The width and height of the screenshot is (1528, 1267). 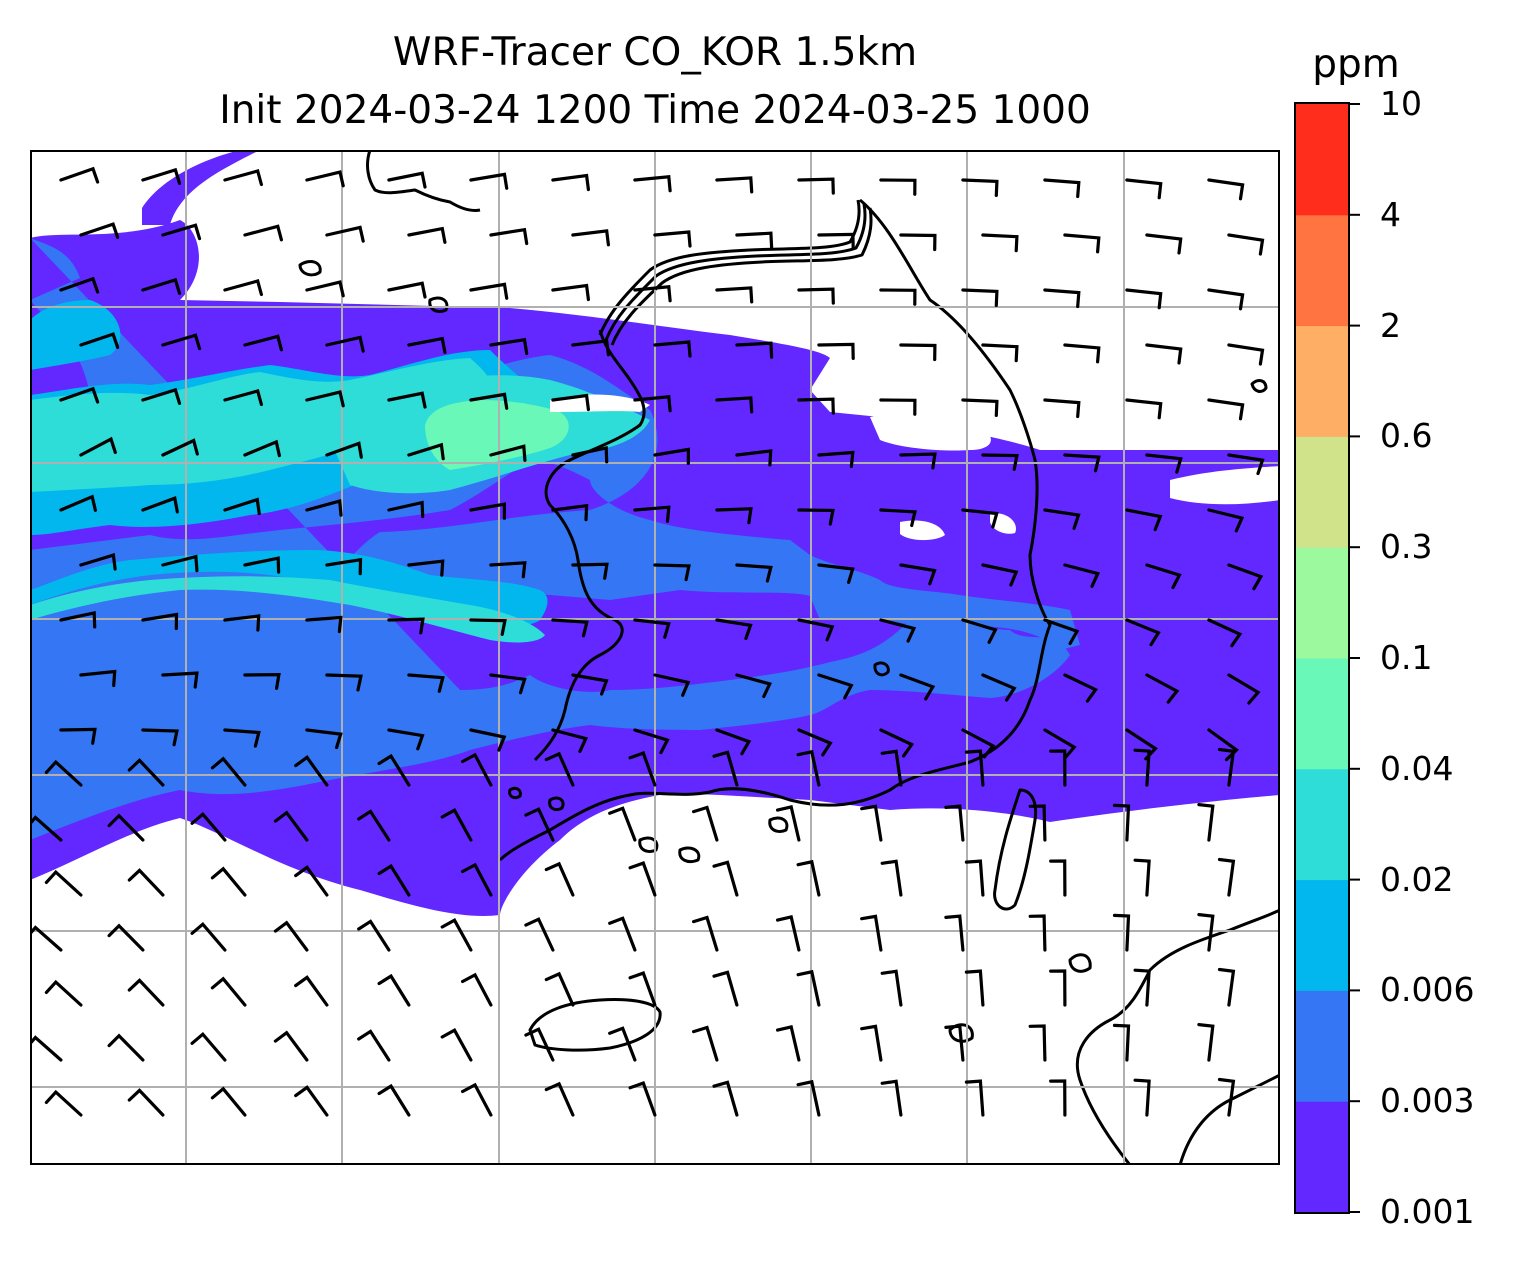 I want to click on colorbar-tick-label: 0.006, so click(x=1427, y=990).